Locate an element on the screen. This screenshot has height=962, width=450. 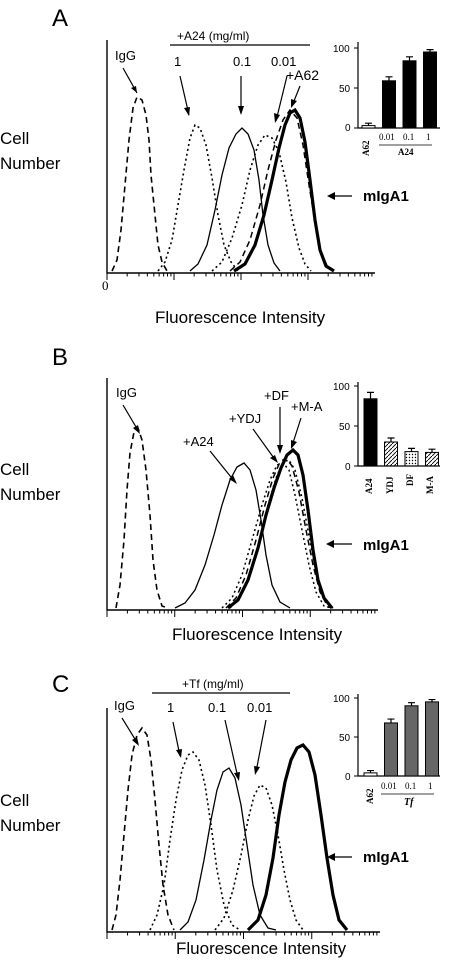
panel-a-label-igg: IgG is located at coordinates (125, 55).